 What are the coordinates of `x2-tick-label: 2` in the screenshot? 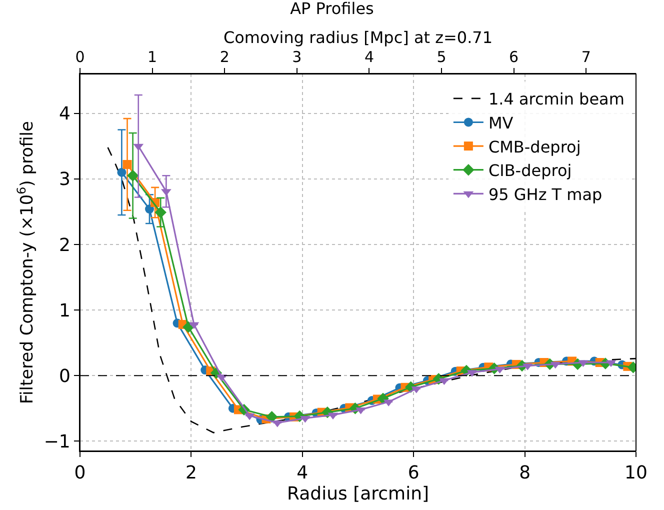 It's located at (225, 57).